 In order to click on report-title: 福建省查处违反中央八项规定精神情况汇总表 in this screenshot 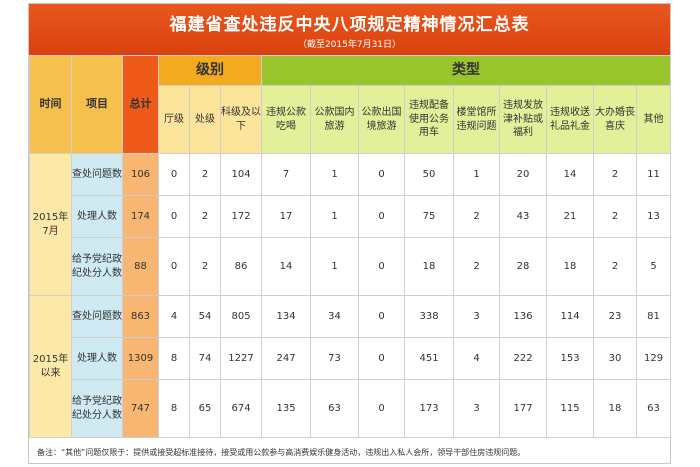, I will do `click(349, 25)`.